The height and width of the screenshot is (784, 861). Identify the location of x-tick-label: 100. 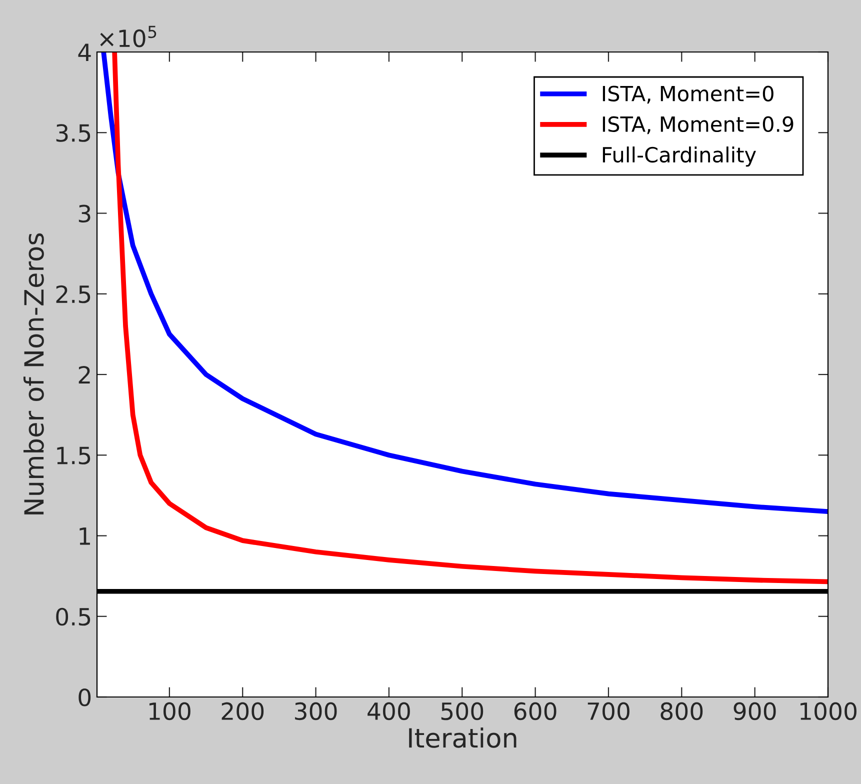
(170, 711).